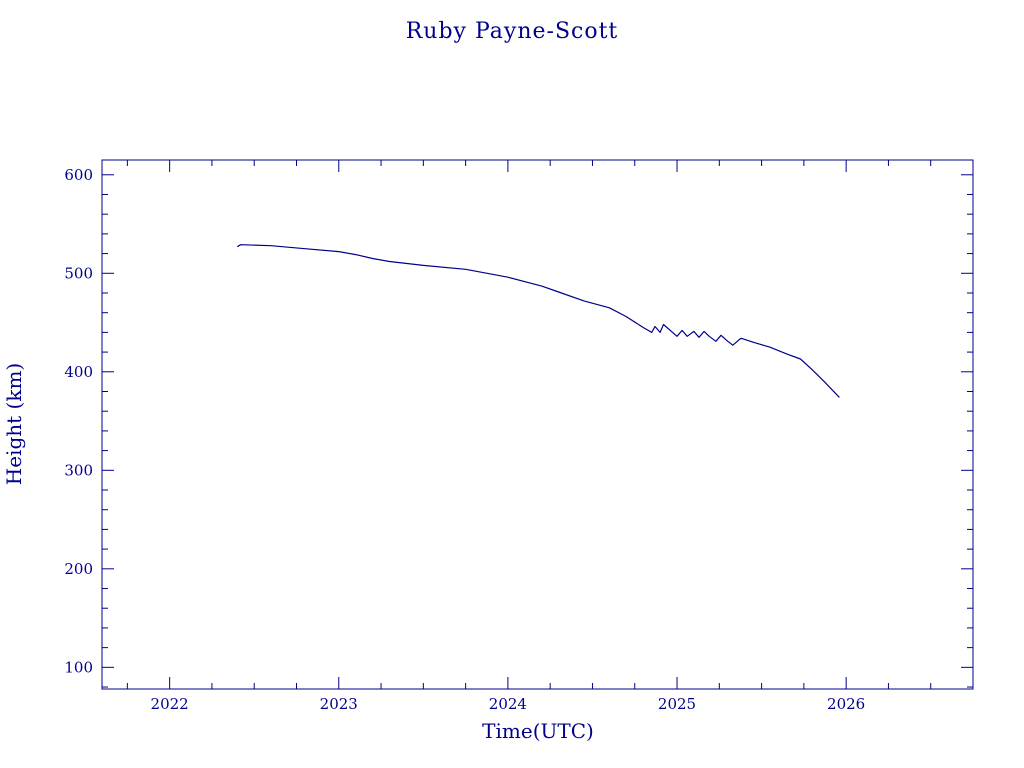 The width and height of the screenshot is (1024, 768). What do you see at coordinates (512, 31) in the screenshot?
I see `chart-title: Ruby Payne-Scott` at bounding box center [512, 31].